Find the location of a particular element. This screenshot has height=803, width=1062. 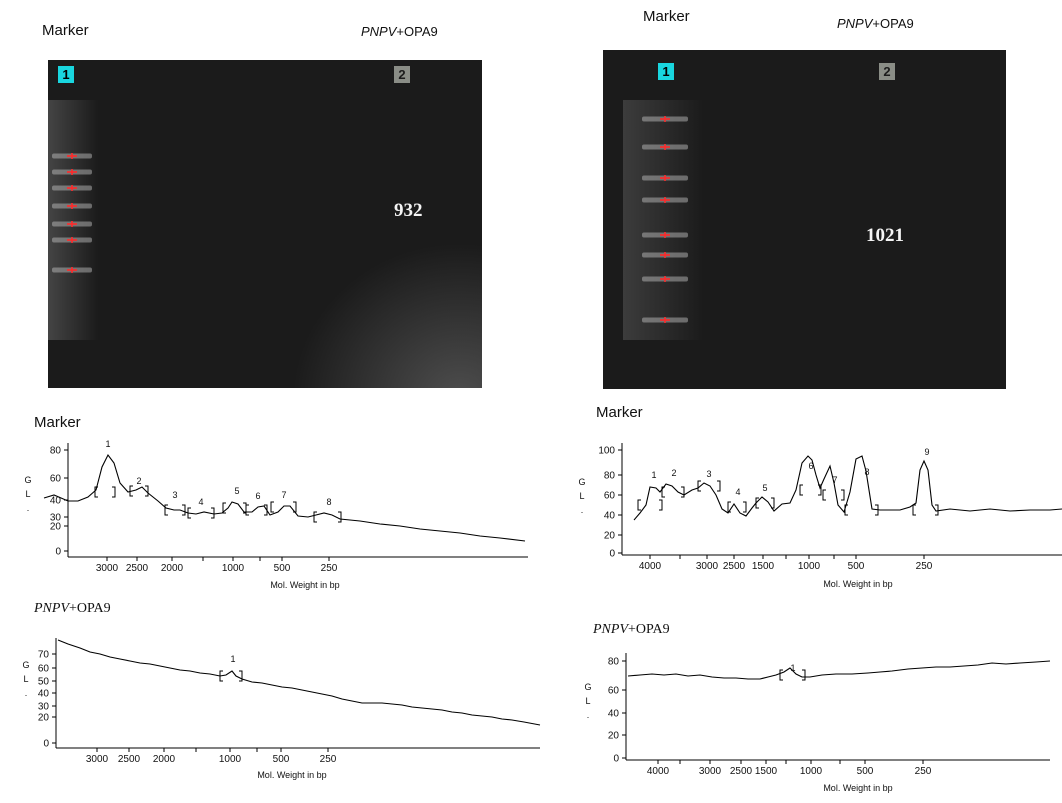

right-sample-title-italic: PNPV is located at coordinates (610, 629).